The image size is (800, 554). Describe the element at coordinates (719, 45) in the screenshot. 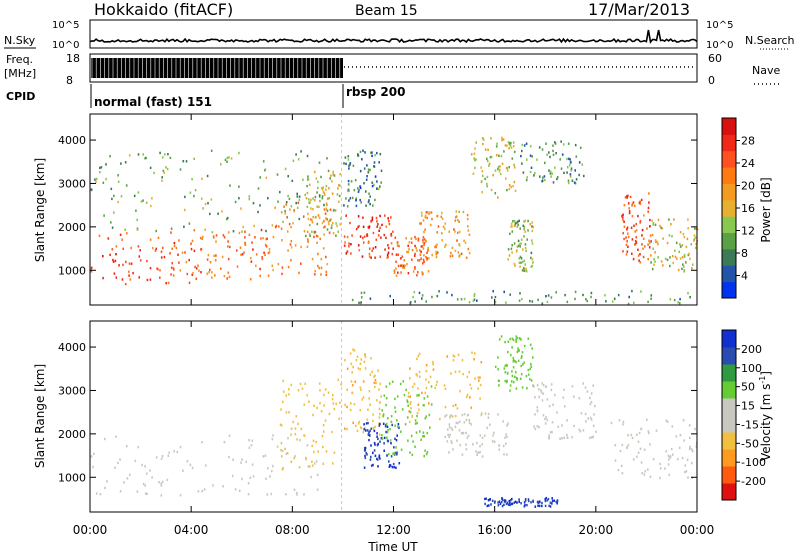

I see `noise-tick-bottom-right: 10^0` at that location.